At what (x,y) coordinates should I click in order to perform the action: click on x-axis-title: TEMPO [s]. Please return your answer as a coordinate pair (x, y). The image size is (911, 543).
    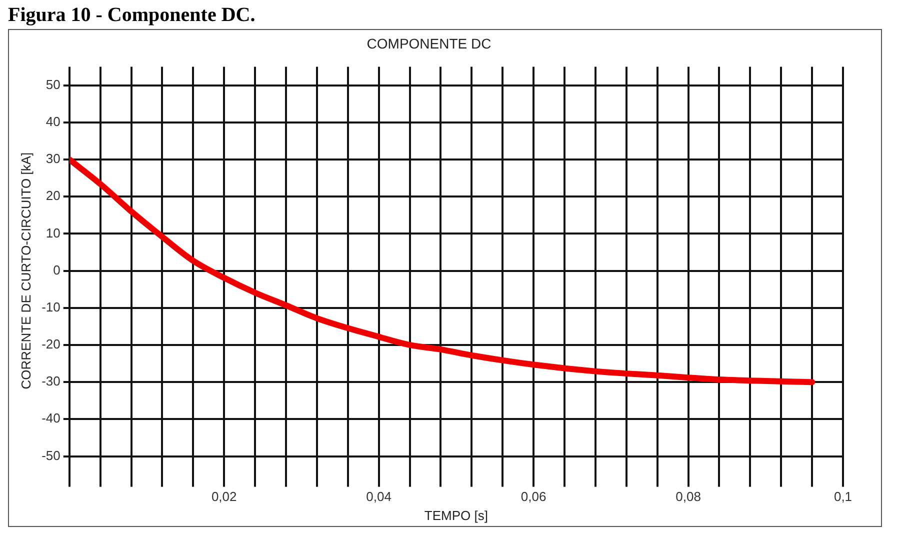
    Looking at the image, I should click on (456, 515).